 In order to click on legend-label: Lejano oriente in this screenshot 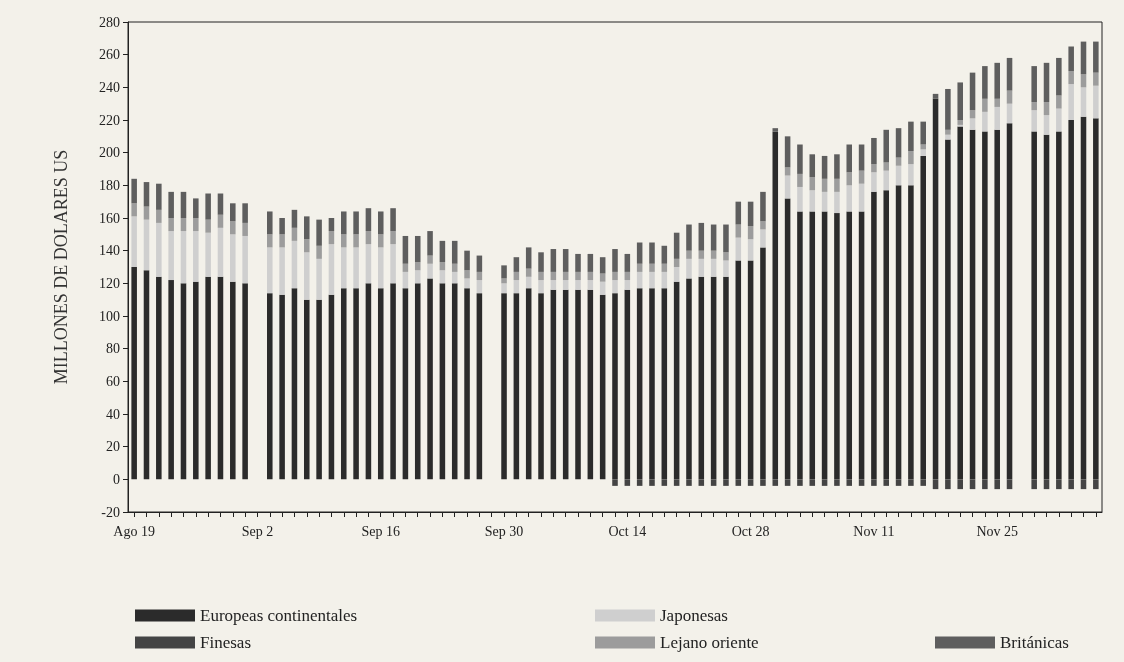, I will do `click(709, 642)`.